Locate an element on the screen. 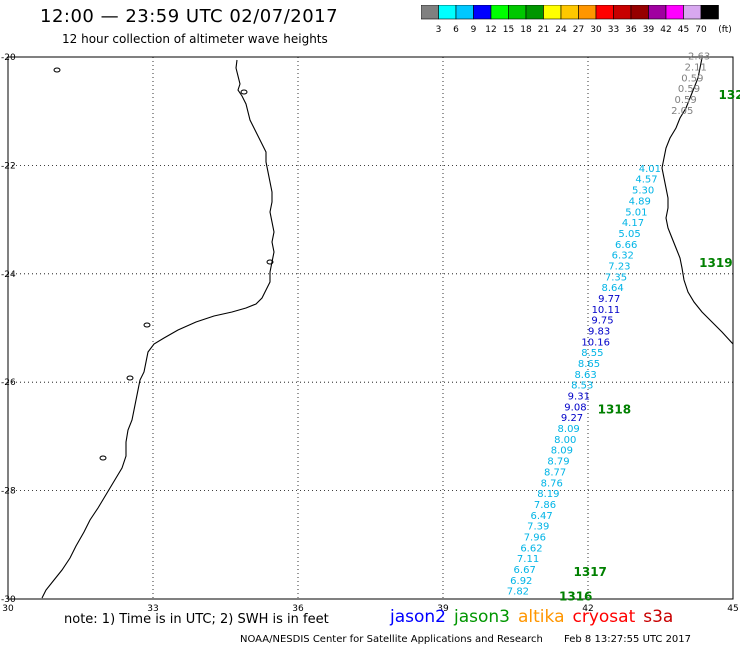 The image size is (740, 650). wave-height-label: 7.11 is located at coordinates (528, 559).